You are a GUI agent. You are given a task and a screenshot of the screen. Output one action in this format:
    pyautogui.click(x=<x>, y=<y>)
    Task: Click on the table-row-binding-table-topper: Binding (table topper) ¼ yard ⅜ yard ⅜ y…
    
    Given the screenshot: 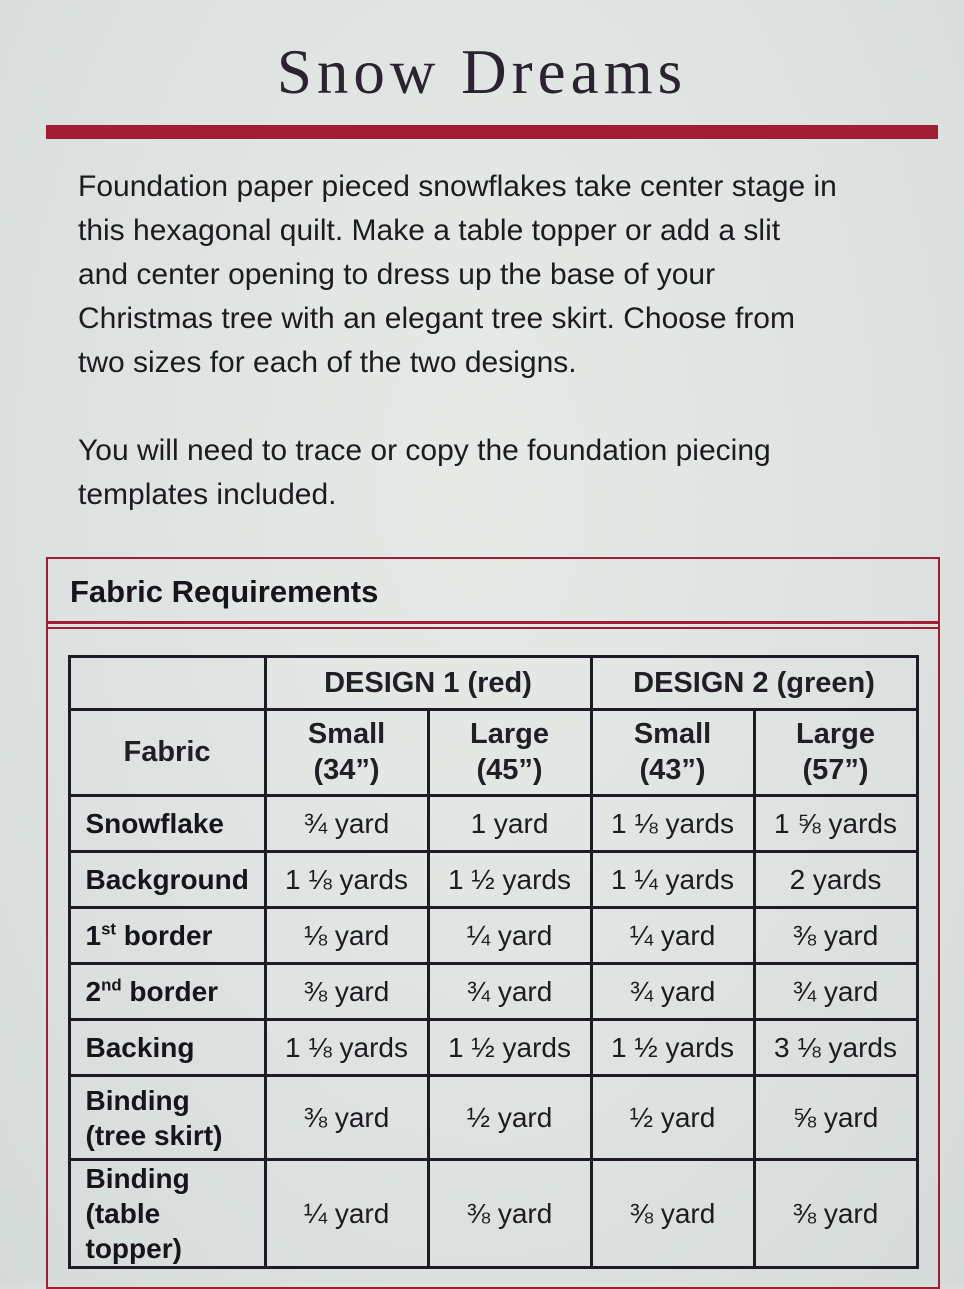 What is the action you would take?
    pyautogui.click(x=493, y=1213)
    